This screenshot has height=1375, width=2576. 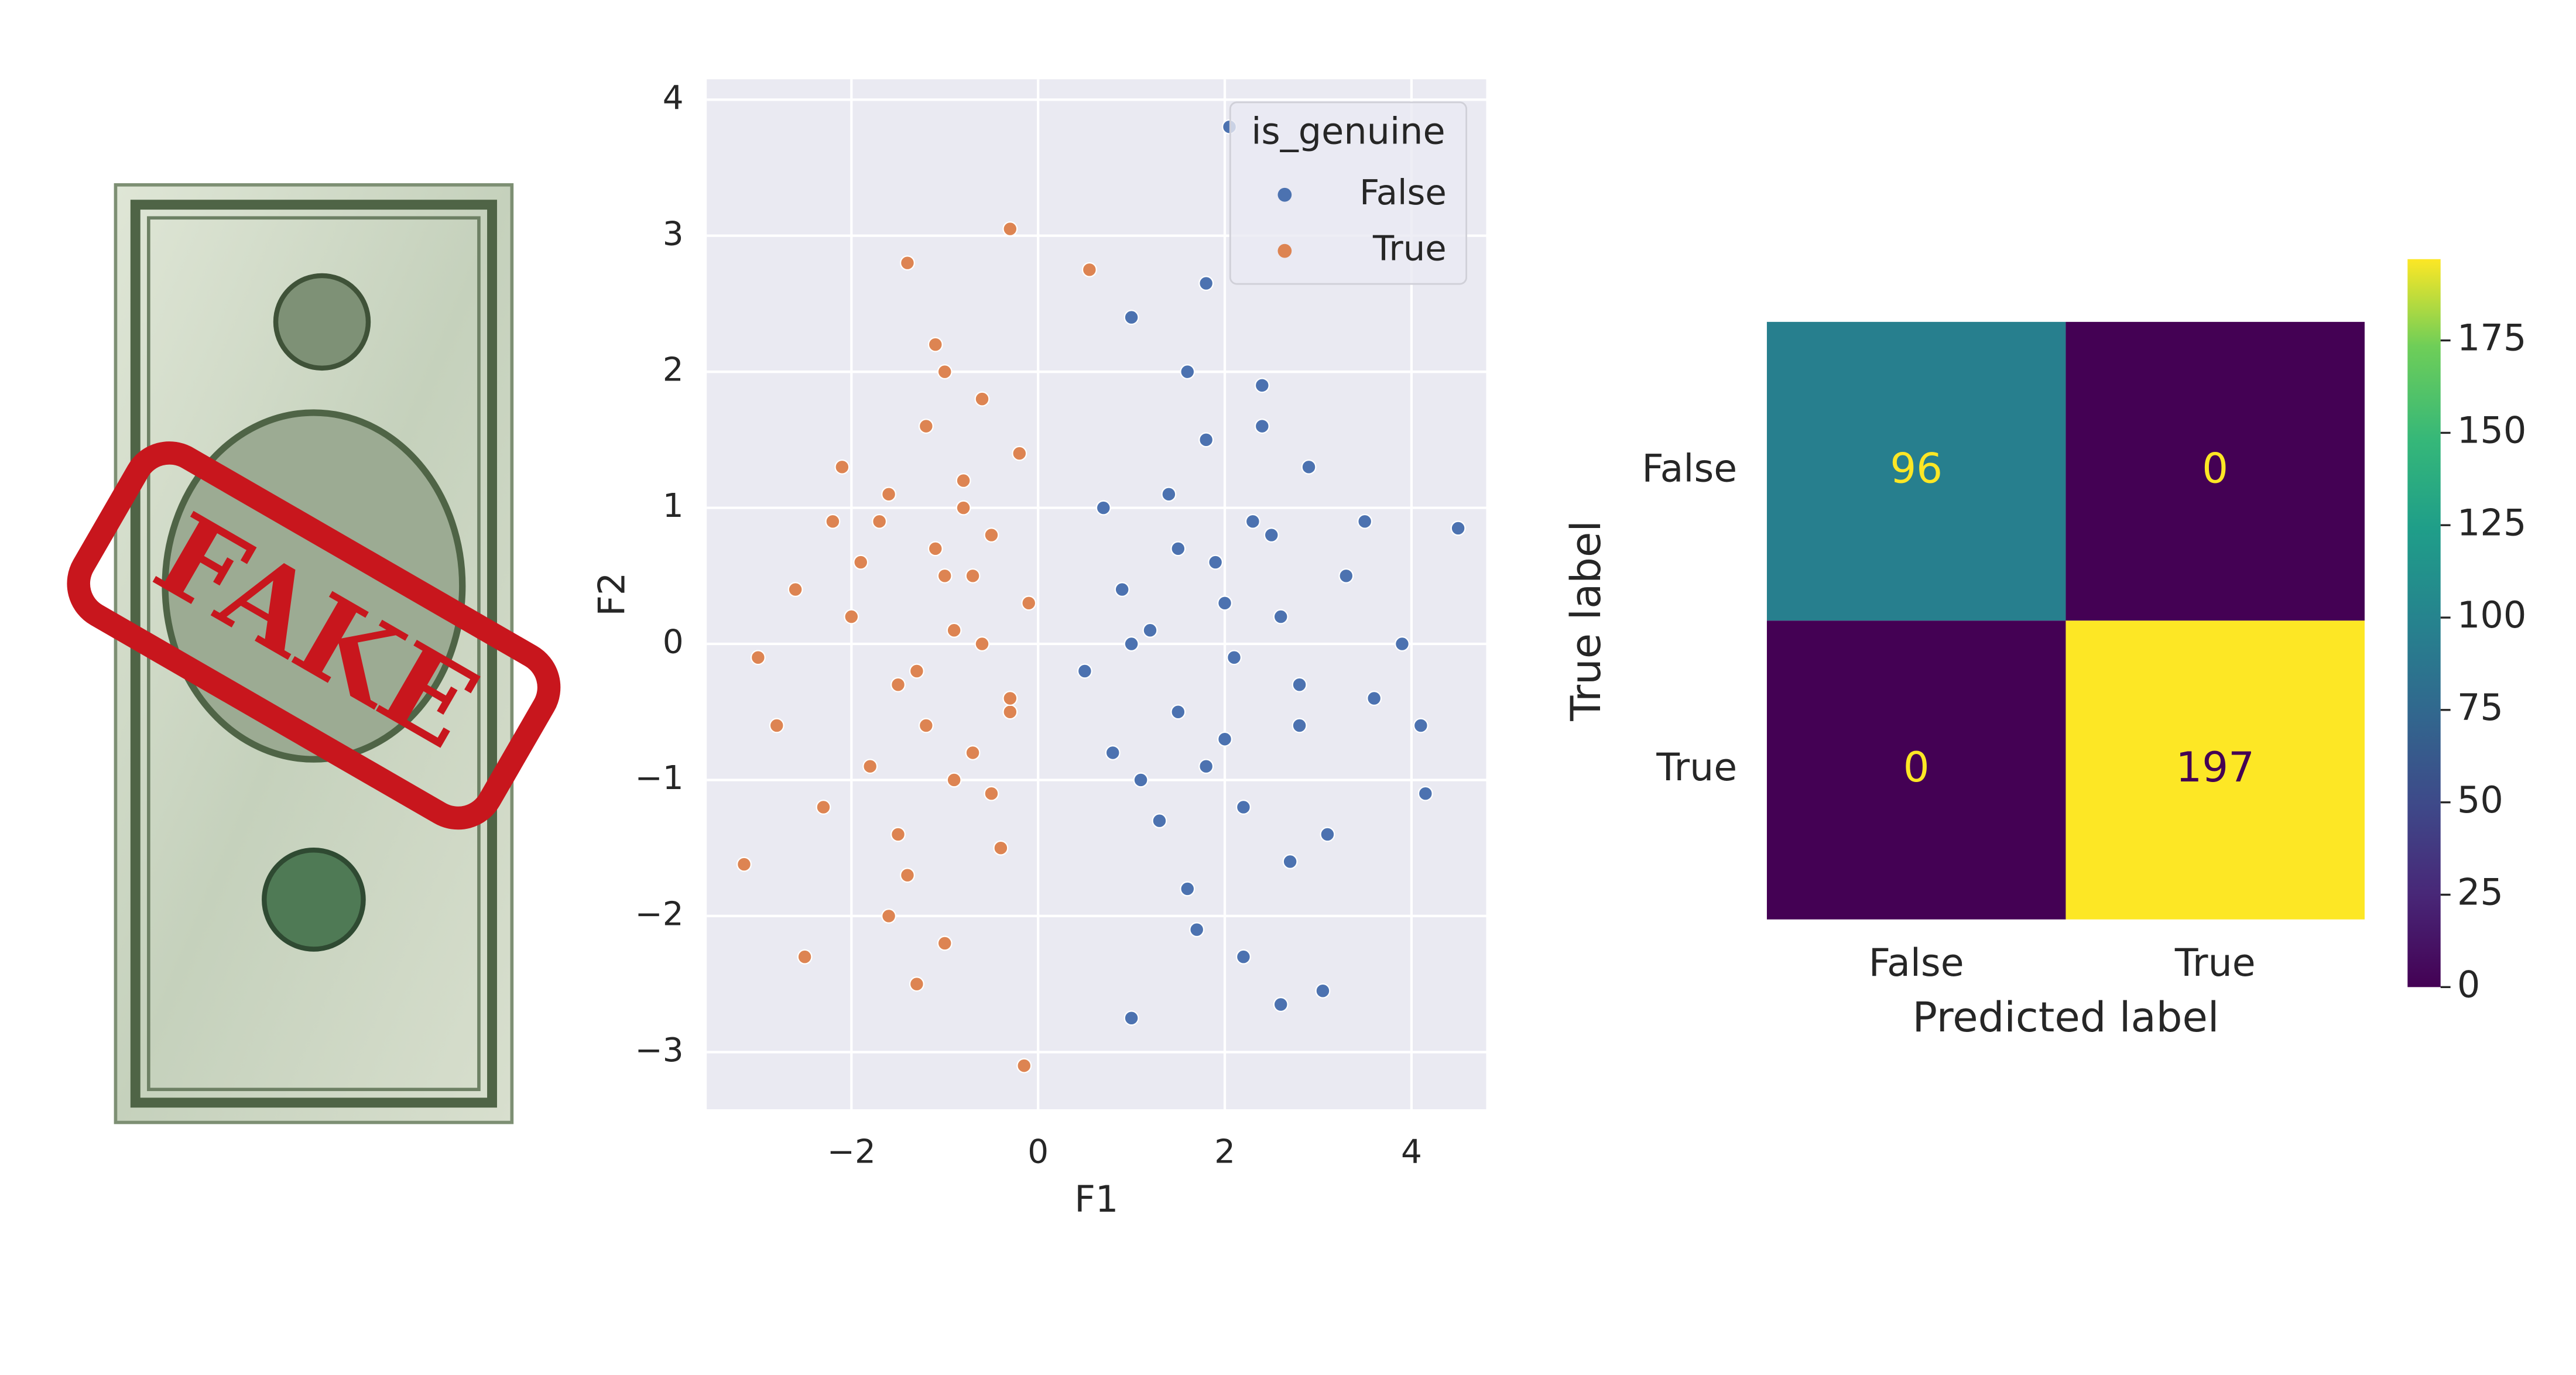 What do you see at coordinates (2215, 963) in the screenshot?
I see `x-tick-label: True` at bounding box center [2215, 963].